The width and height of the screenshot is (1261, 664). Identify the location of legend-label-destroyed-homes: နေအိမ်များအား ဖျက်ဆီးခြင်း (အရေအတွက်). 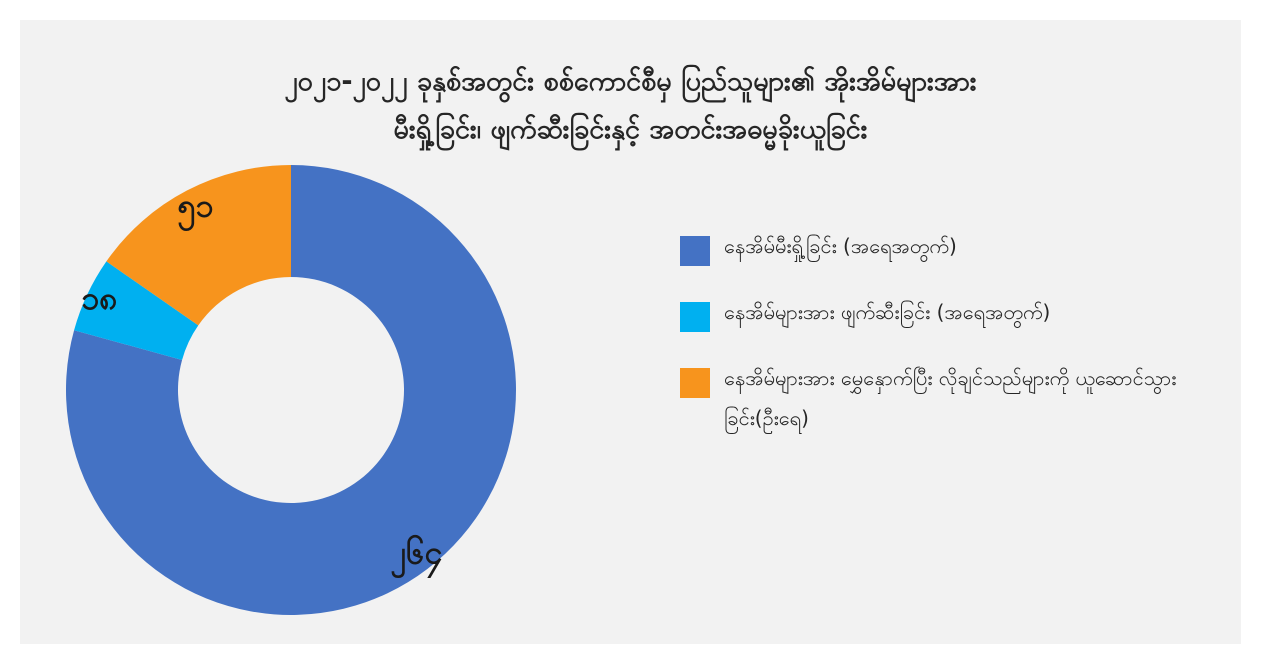
(887, 312).